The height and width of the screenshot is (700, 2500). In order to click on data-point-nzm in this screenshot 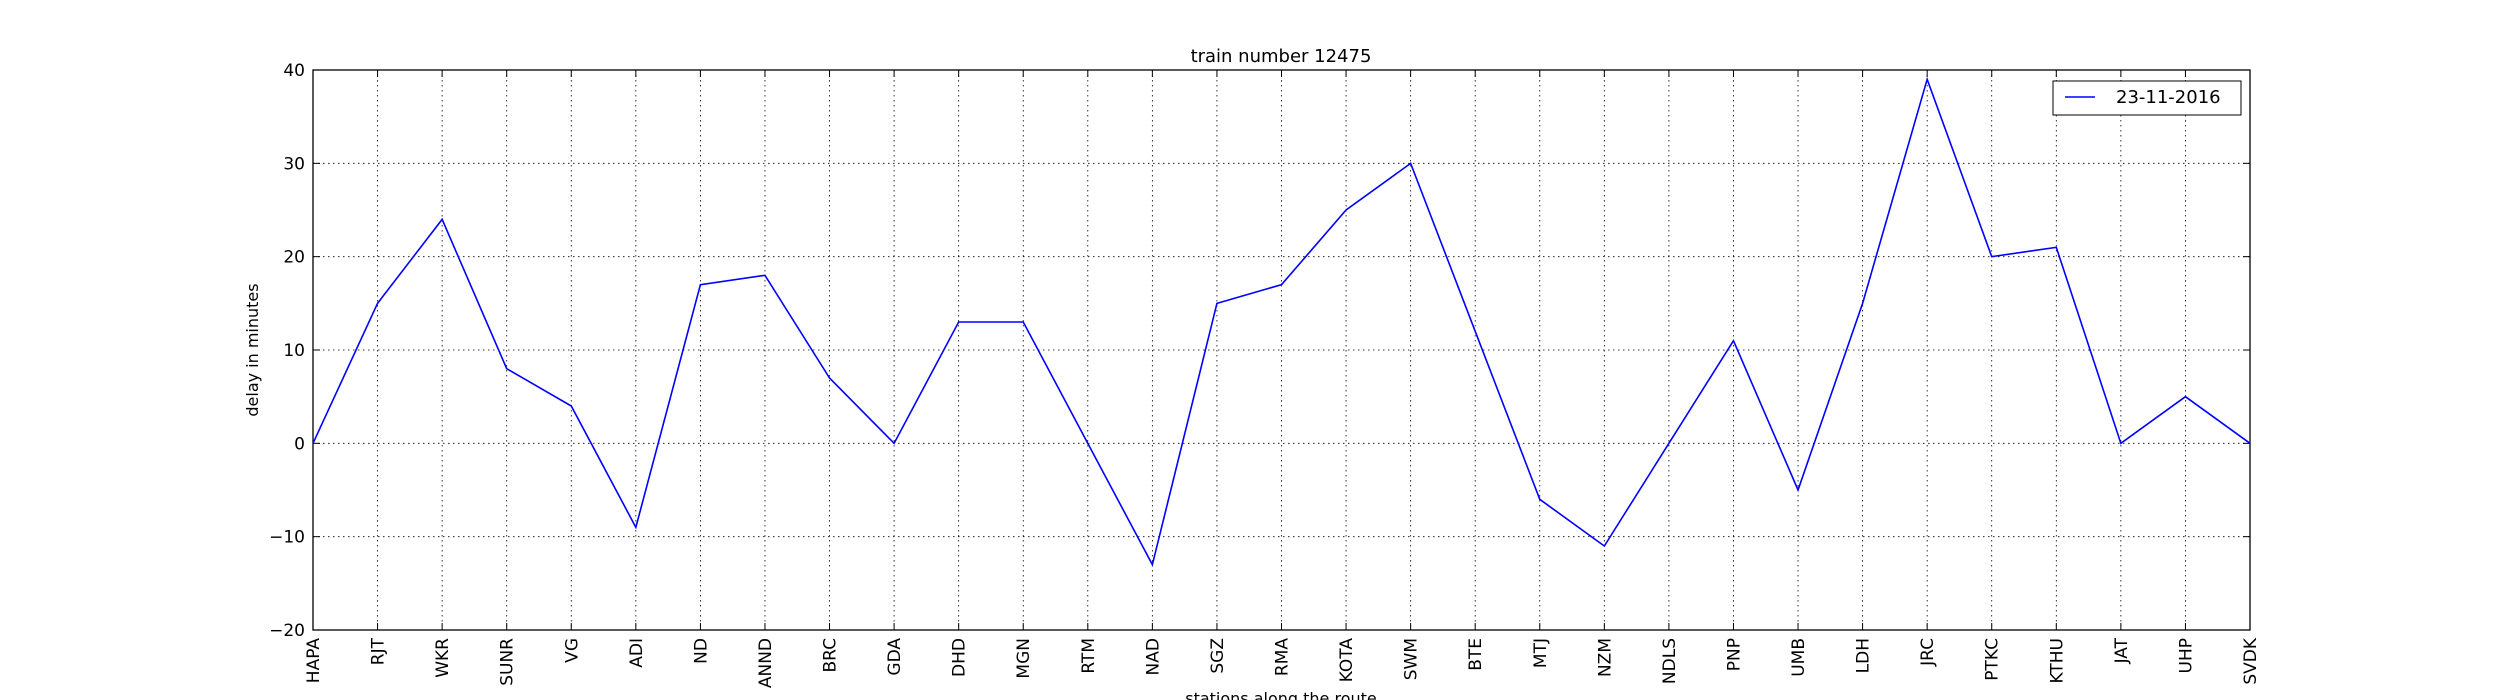, I will do `click(1604, 546)`.